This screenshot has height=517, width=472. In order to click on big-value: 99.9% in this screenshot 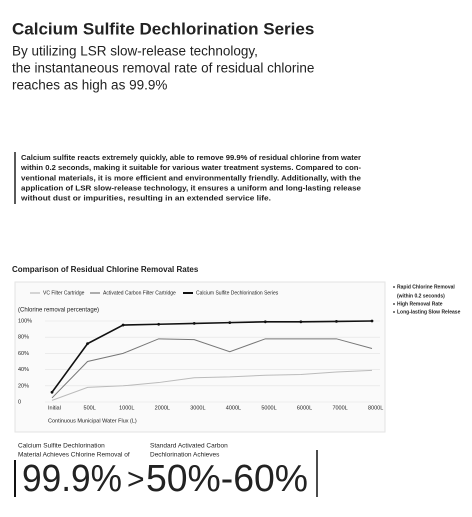, I will do `click(72, 479)`.